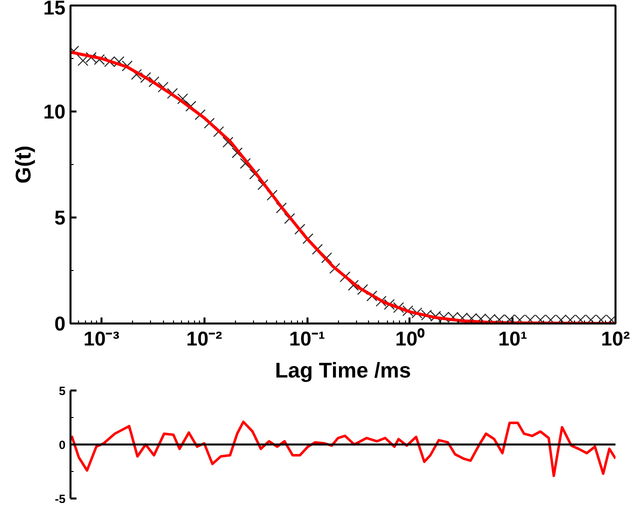  What do you see at coordinates (23, 165) in the screenshot?
I see `y-axis-title: G(t)` at bounding box center [23, 165].